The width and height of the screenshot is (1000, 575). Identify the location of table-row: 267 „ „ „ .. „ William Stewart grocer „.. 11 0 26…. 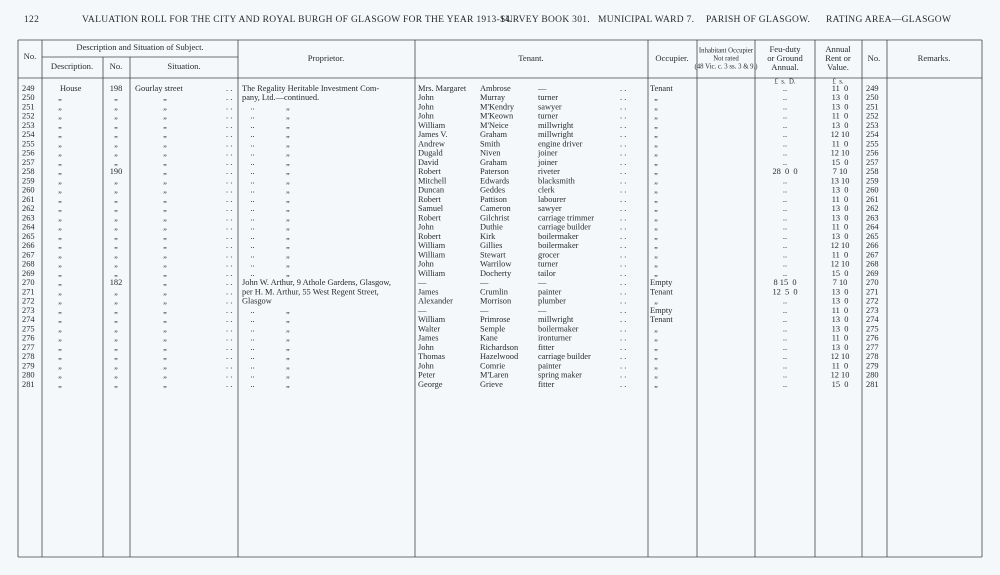
(450, 254).